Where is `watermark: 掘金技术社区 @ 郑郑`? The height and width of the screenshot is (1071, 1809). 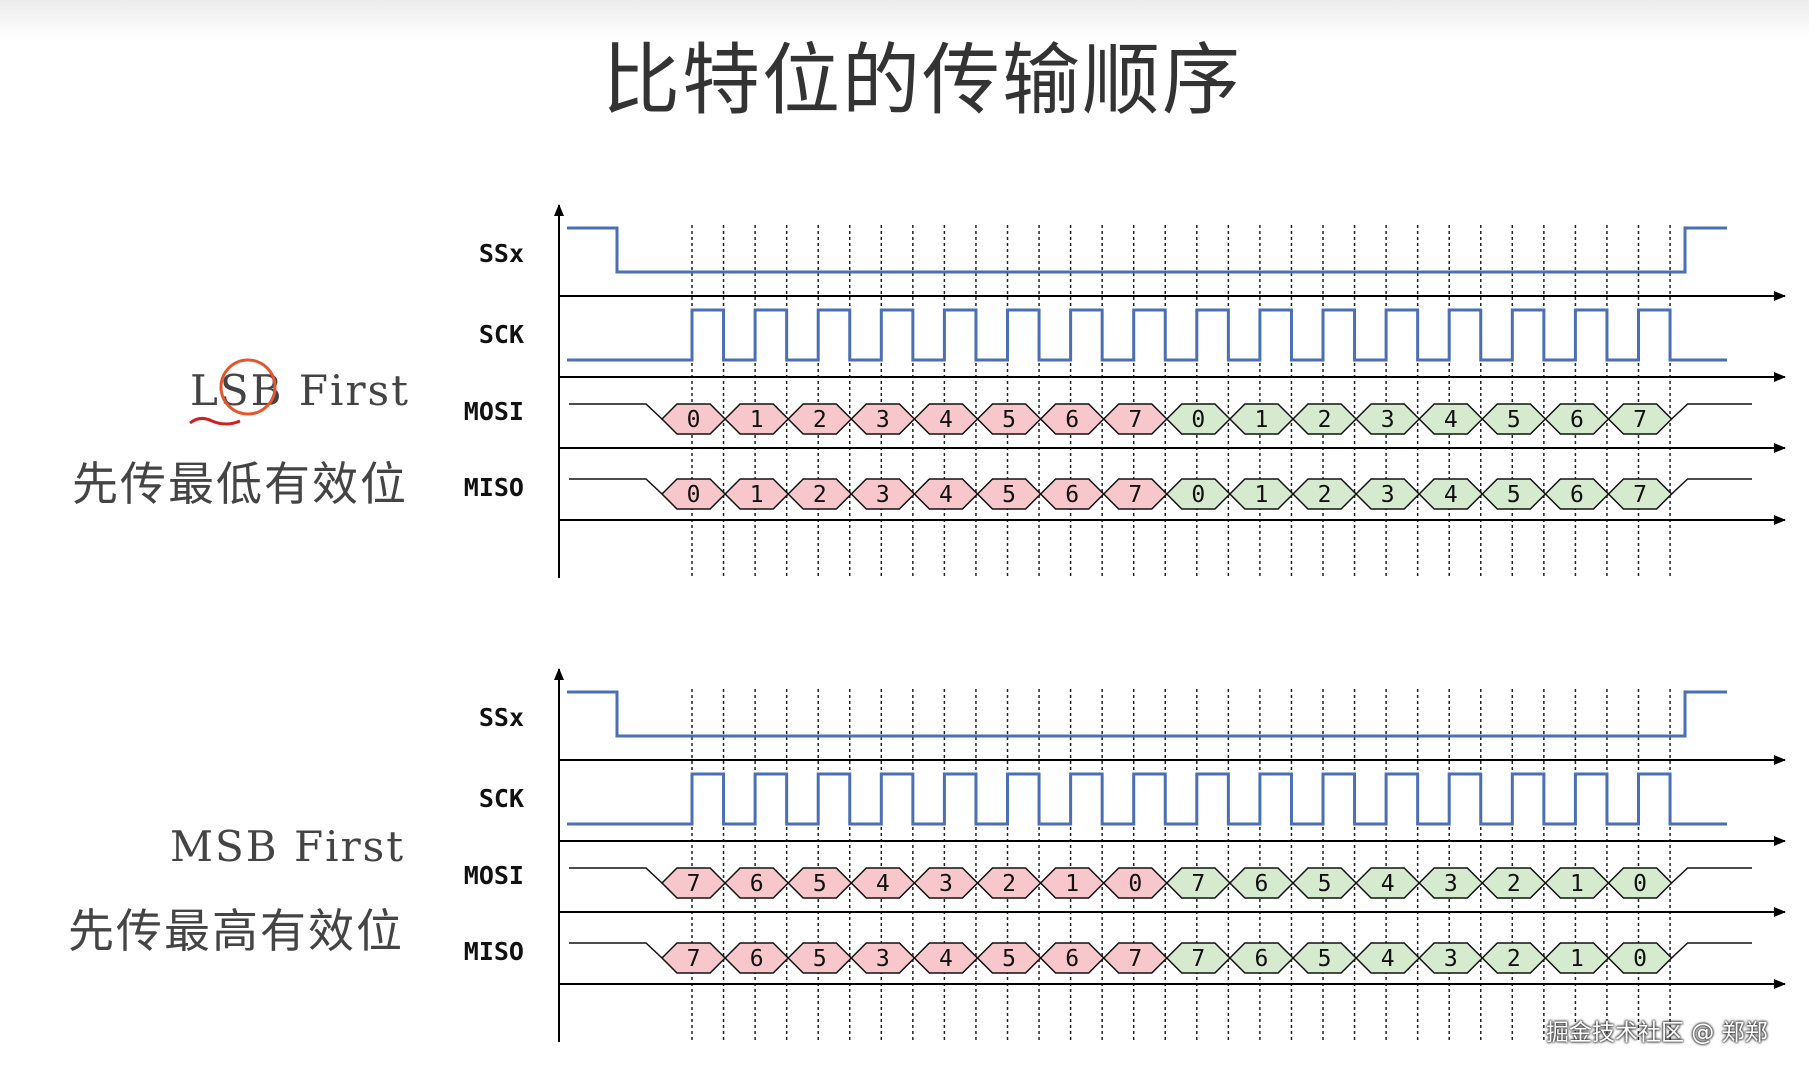 watermark: 掘金技术社区 @ 郑郑 is located at coordinates (1657, 1033).